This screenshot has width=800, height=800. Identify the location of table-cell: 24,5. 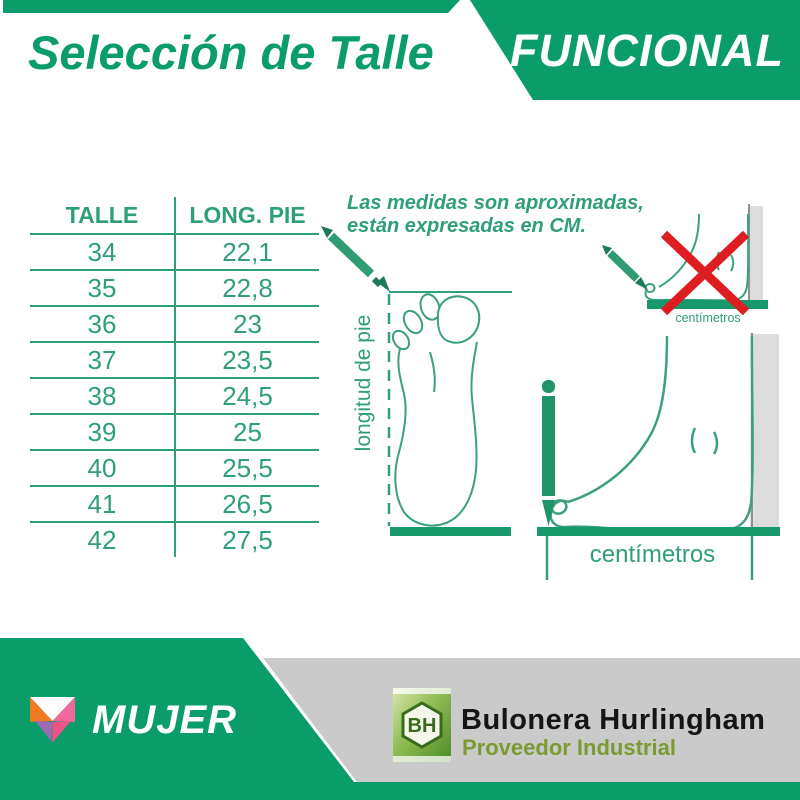
(247, 396).